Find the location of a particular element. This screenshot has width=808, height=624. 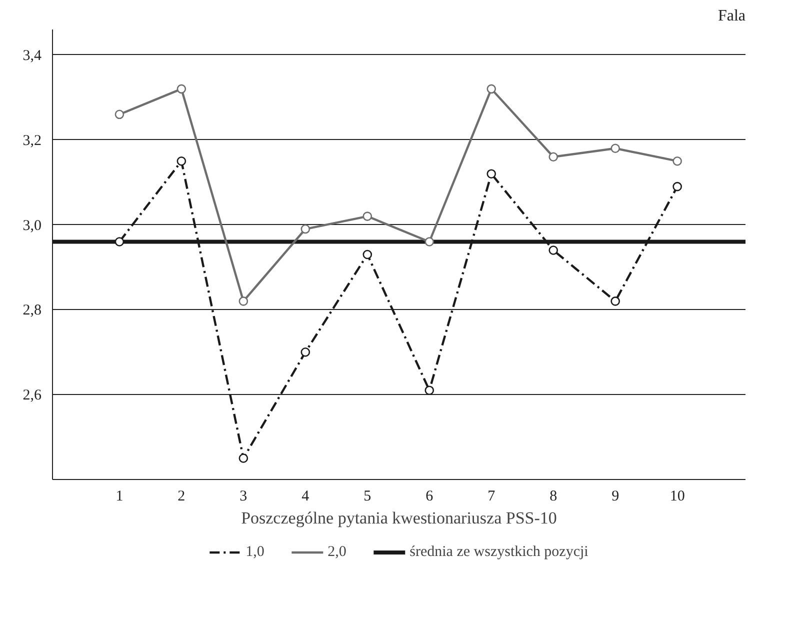

x-tick-label: 6 is located at coordinates (430, 496).